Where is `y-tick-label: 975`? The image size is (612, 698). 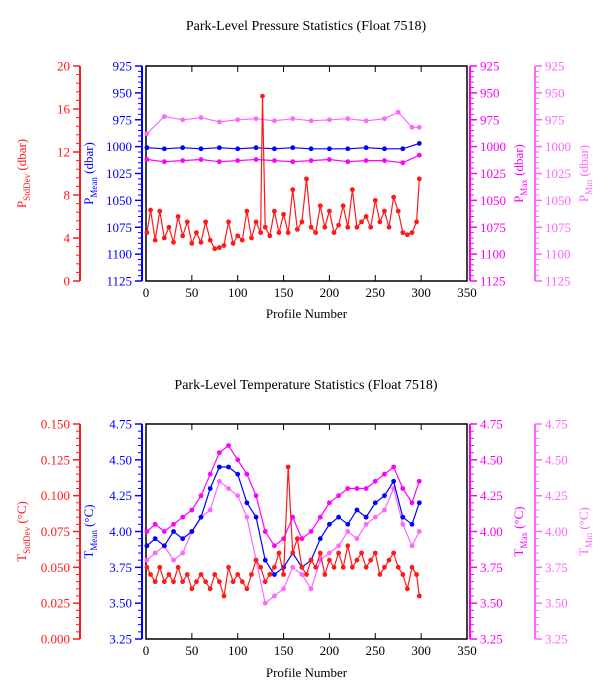 y-tick-label: 975 is located at coordinates (123, 119).